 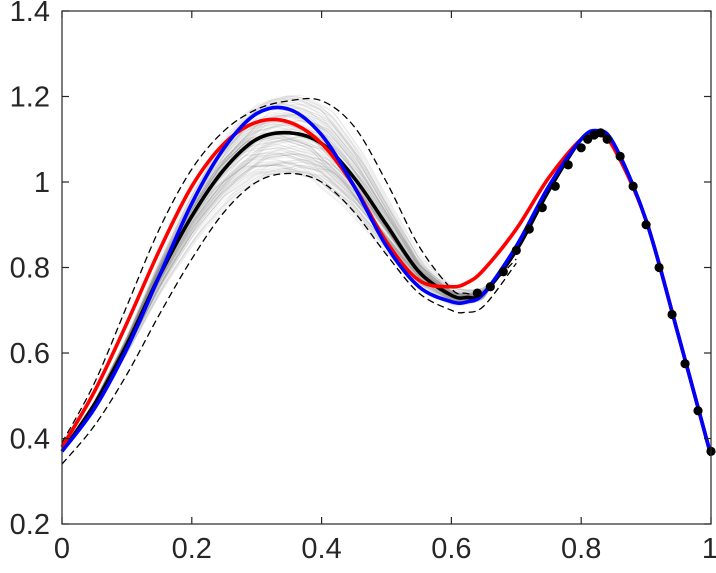 What do you see at coordinates (30, 354) in the screenshot?
I see `y-tick-label: 0.6` at bounding box center [30, 354].